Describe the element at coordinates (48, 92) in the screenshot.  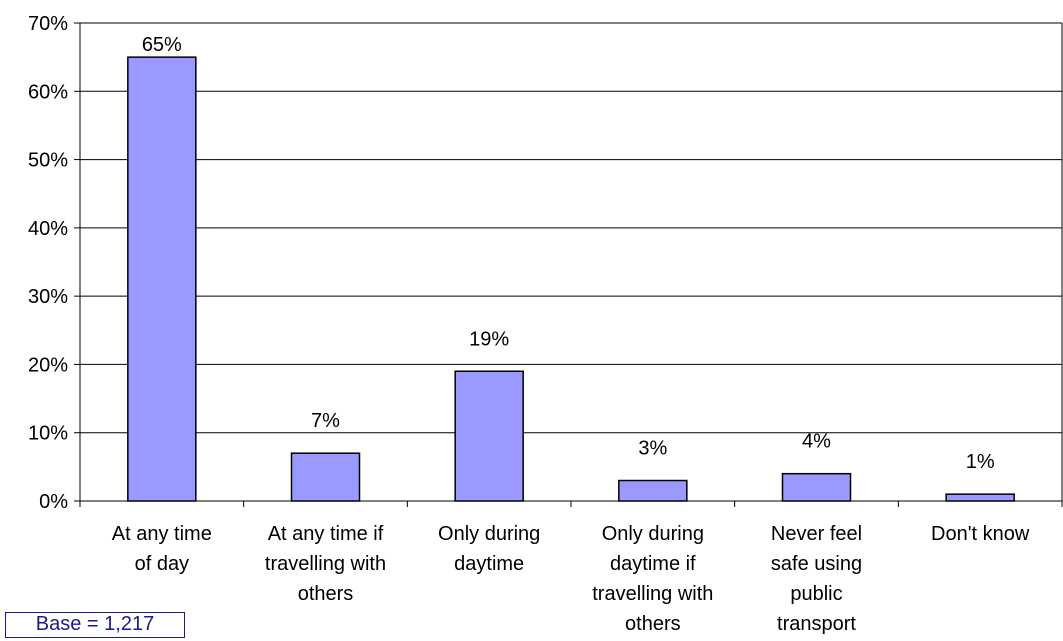
I see `y-tick-label: 60%` at that location.